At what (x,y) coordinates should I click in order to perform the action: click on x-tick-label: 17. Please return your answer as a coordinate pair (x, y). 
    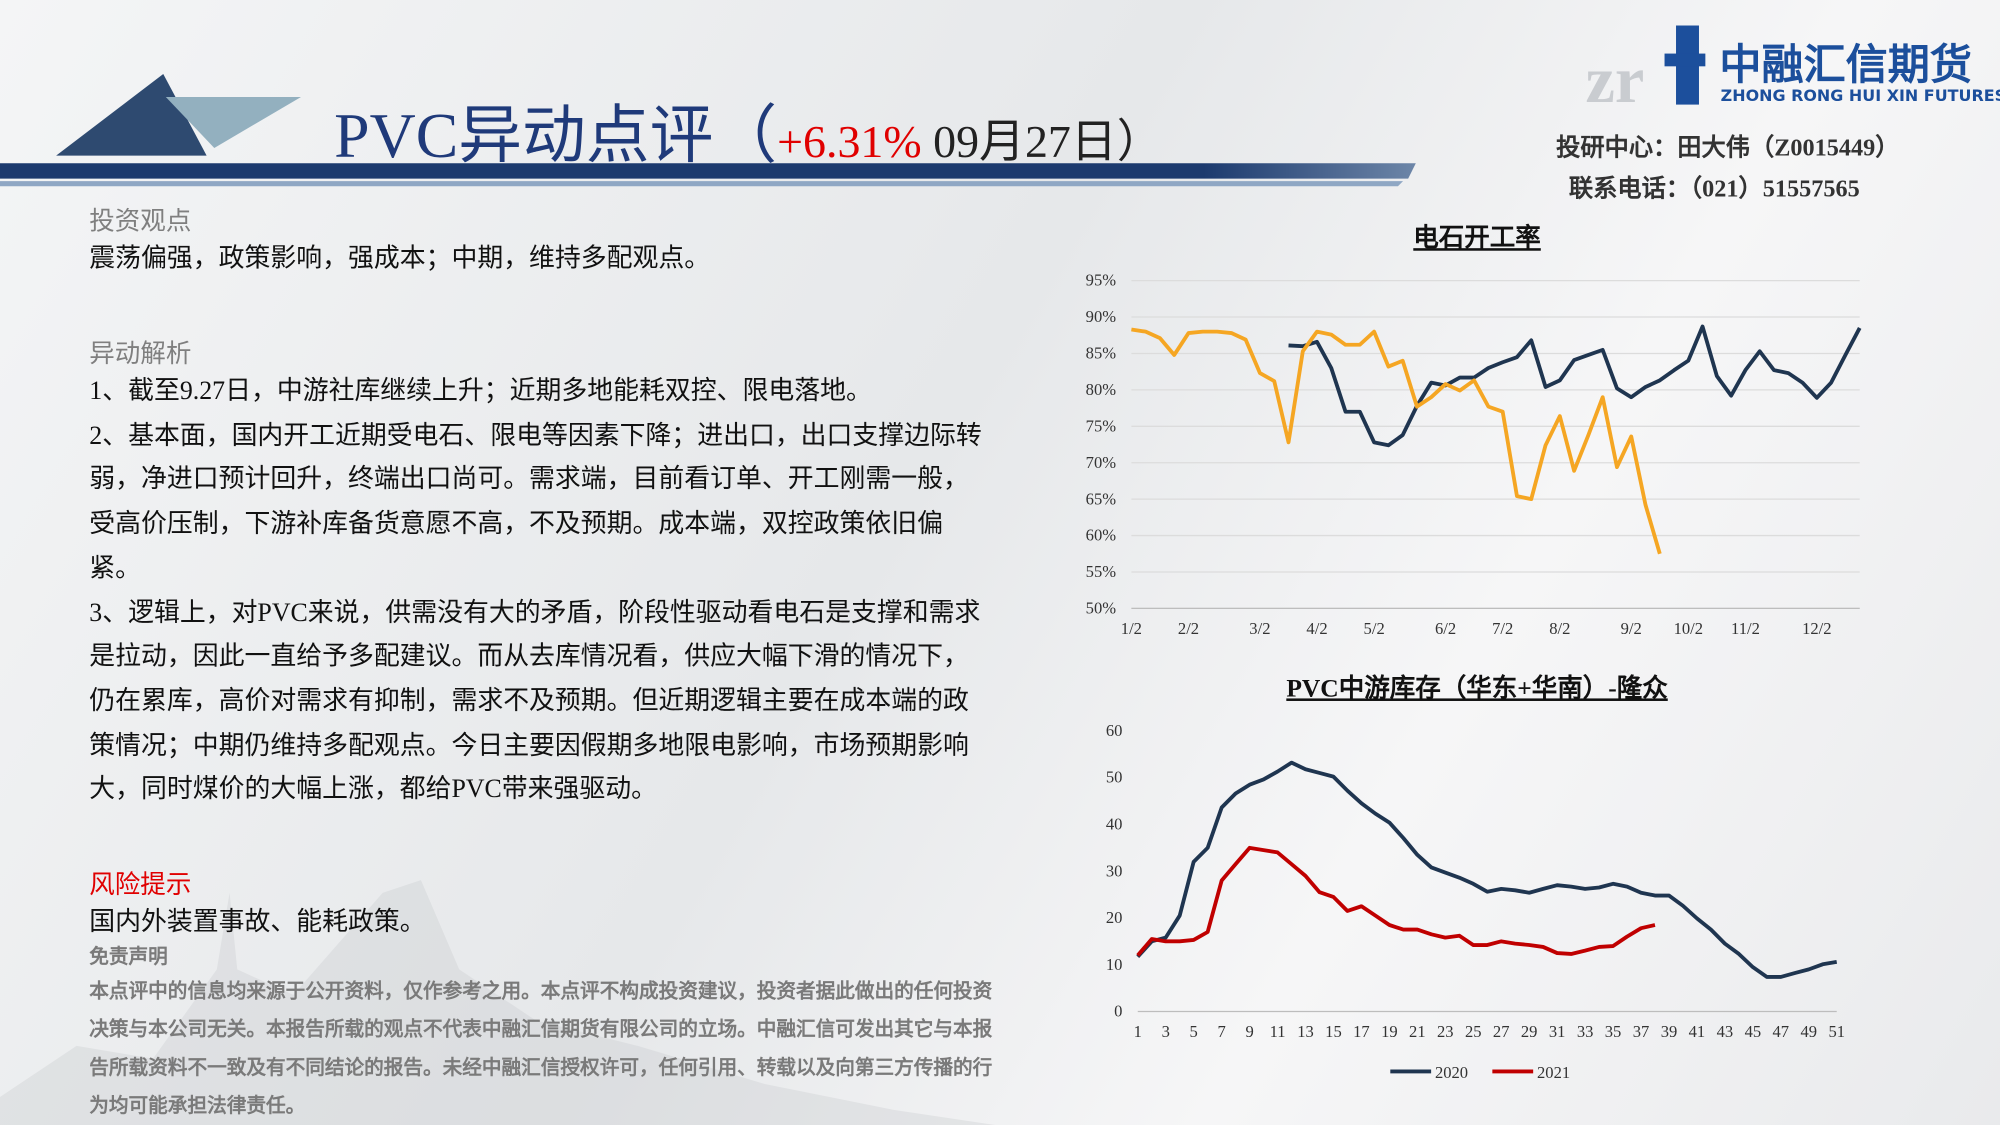
    Looking at the image, I should click on (1361, 1031).